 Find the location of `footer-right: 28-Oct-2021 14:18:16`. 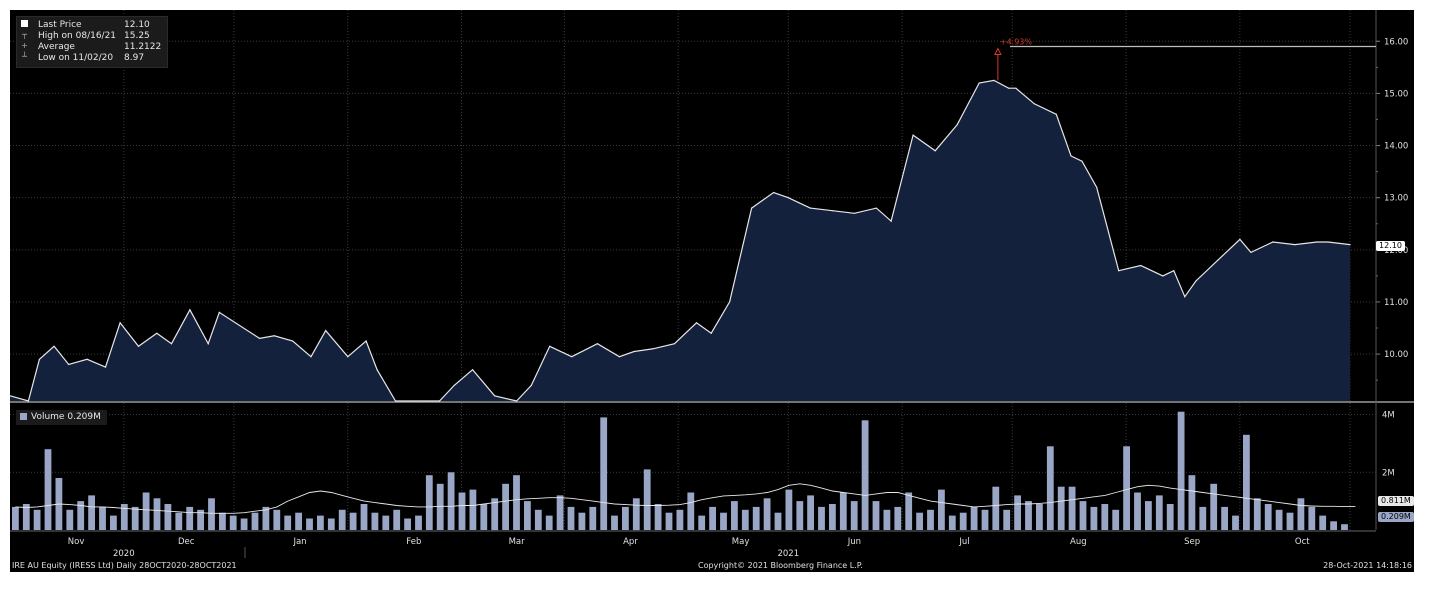

footer-right: 28-Oct-2021 14:18:16 is located at coordinates (1367, 565).